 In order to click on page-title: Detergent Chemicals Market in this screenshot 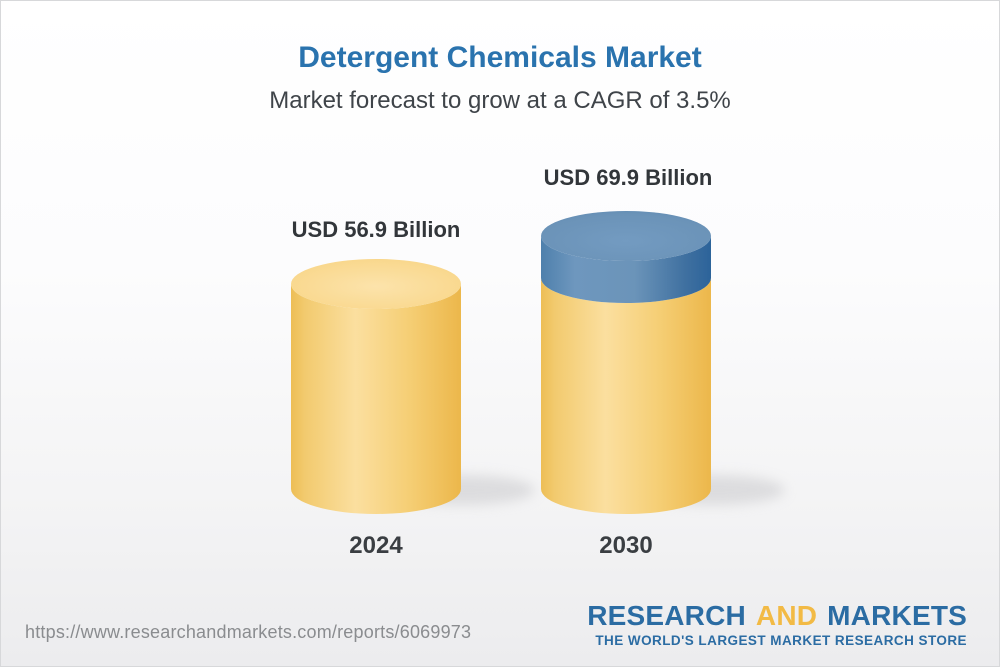, I will do `click(500, 57)`.